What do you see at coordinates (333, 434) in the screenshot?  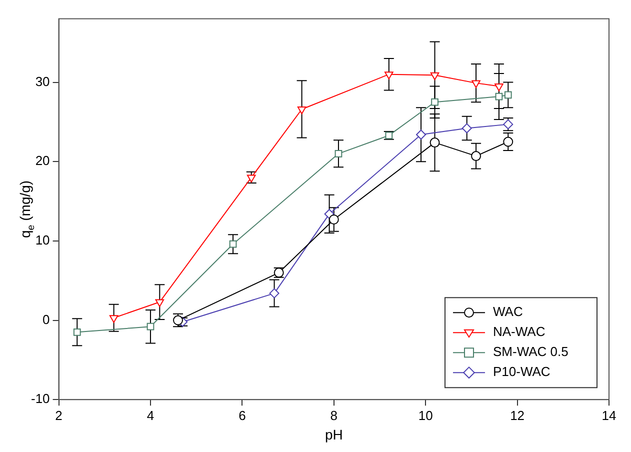 I see `x-axis-title: pH` at bounding box center [333, 434].